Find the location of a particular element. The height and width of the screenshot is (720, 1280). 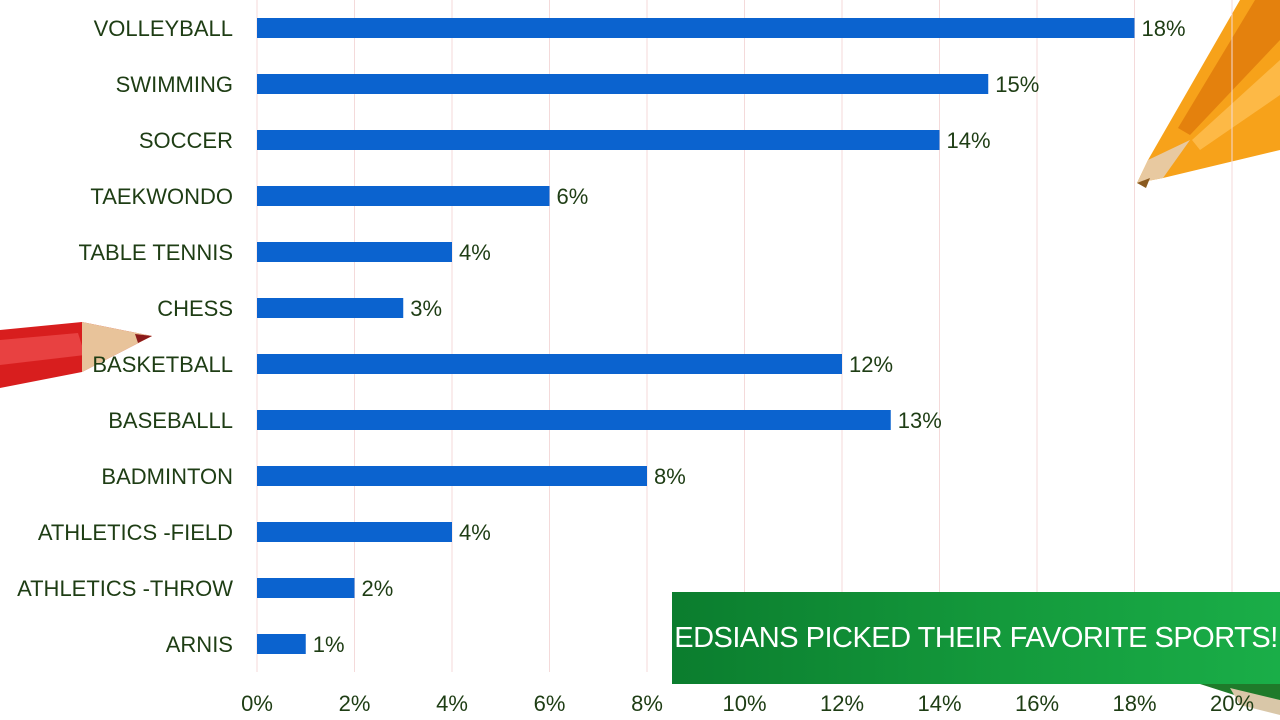

x-tick-label: 18% is located at coordinates (1134, 703).